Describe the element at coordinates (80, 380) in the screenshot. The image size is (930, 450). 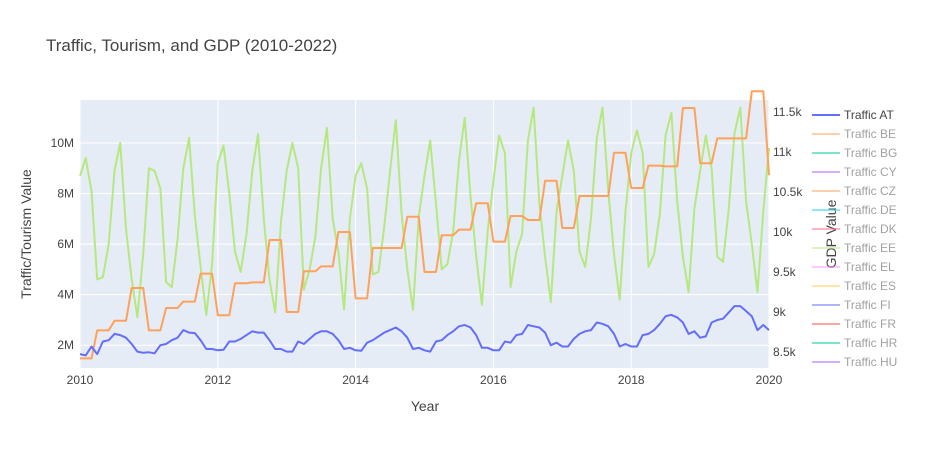
I see `x-tick-label: 2010` at that location.